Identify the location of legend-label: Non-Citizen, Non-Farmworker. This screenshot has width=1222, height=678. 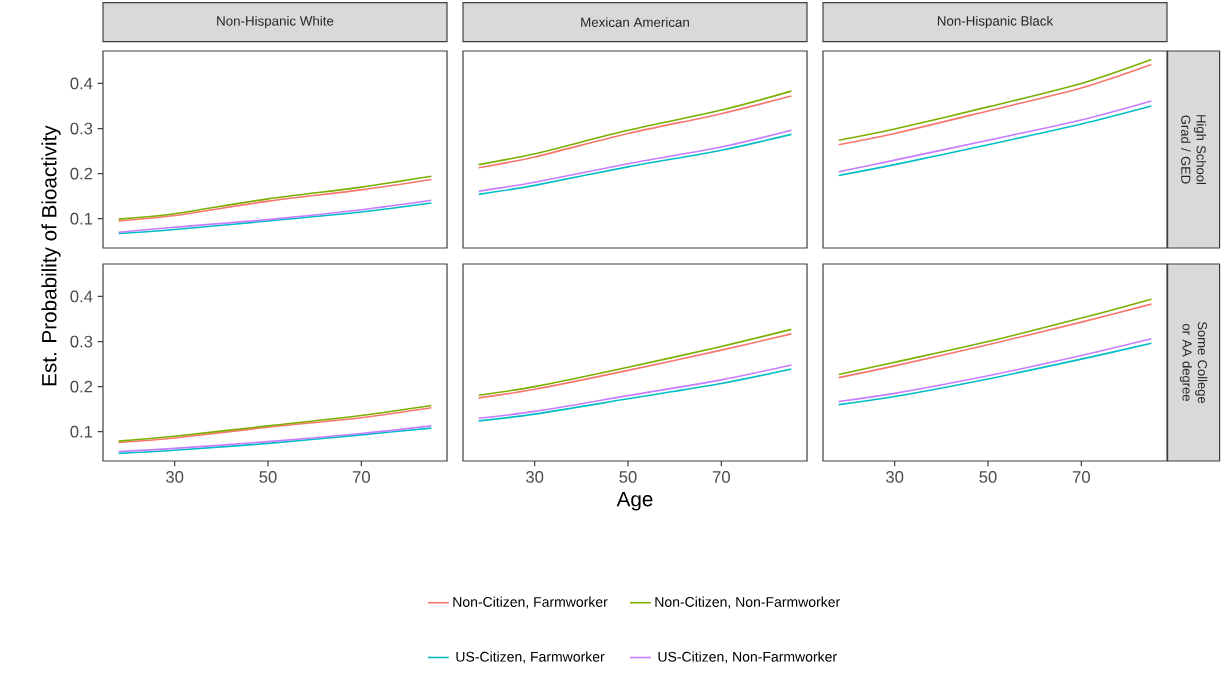
(747, 602).